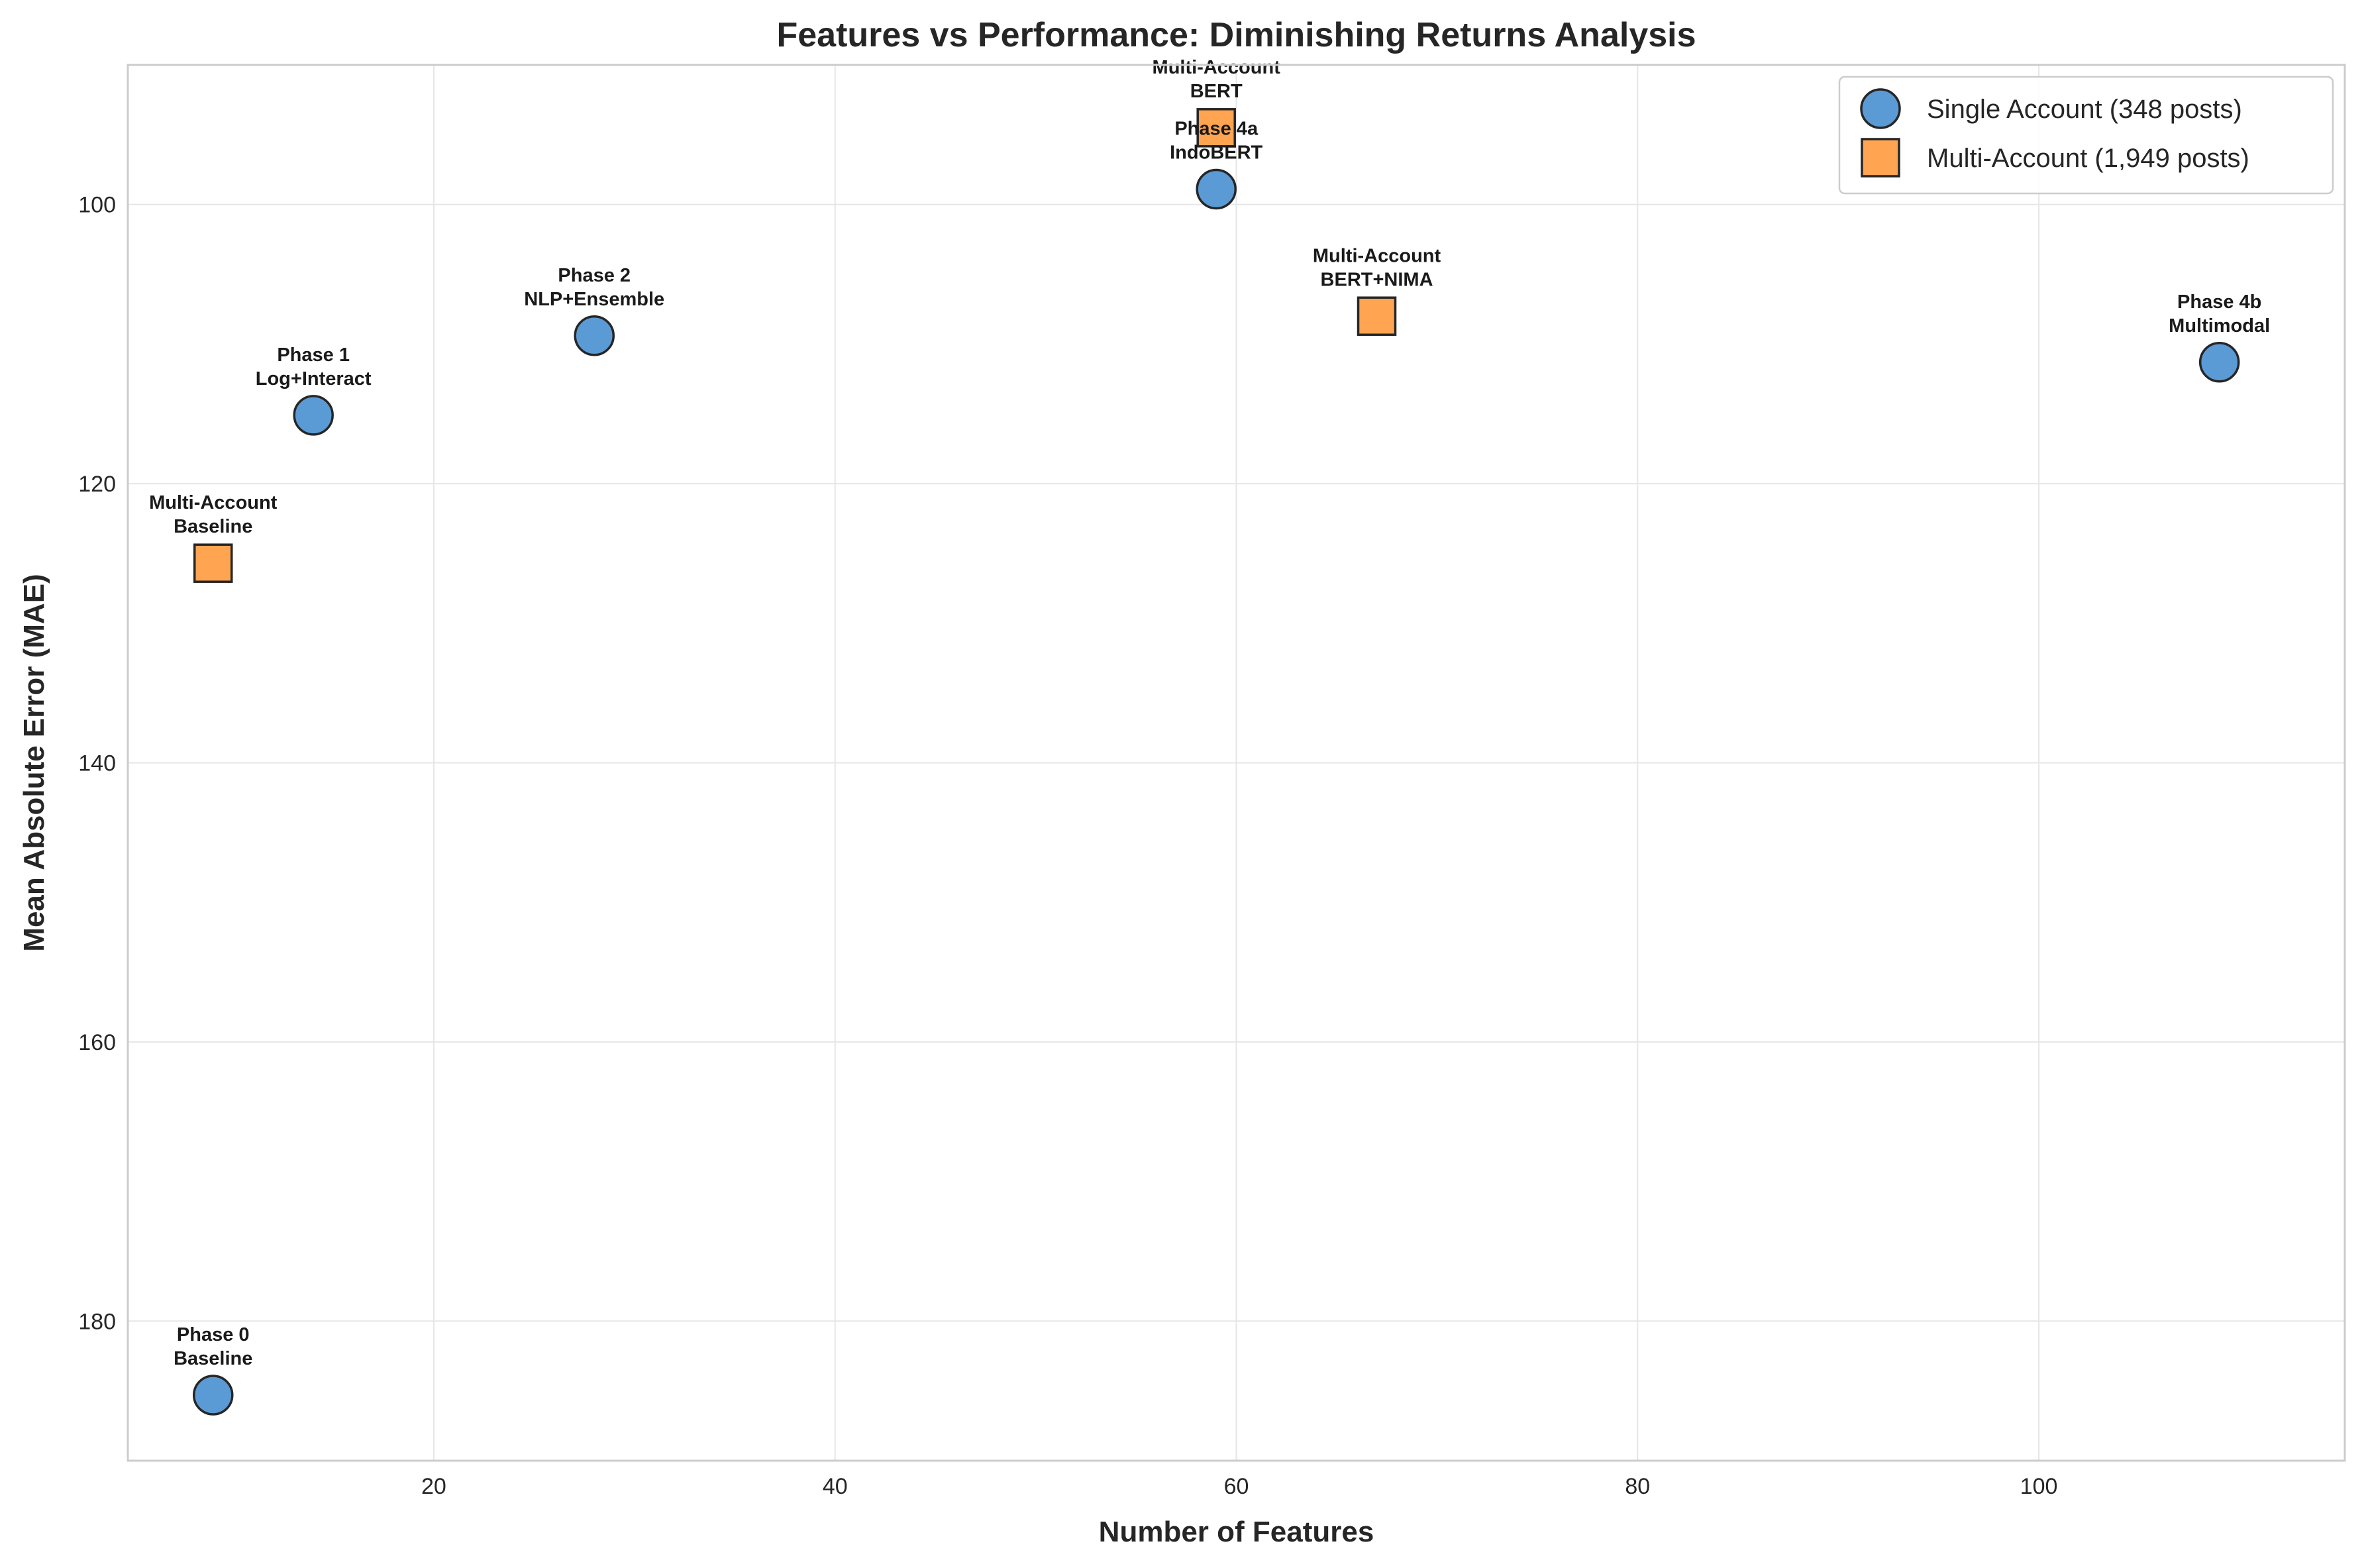 Image resolution: width=2366 pixels, height=1568 pixels. What do you see at coordinates (1880, 158) in the screenshot?
I see `legend-square-marker` at bounding box center [1880, 158].